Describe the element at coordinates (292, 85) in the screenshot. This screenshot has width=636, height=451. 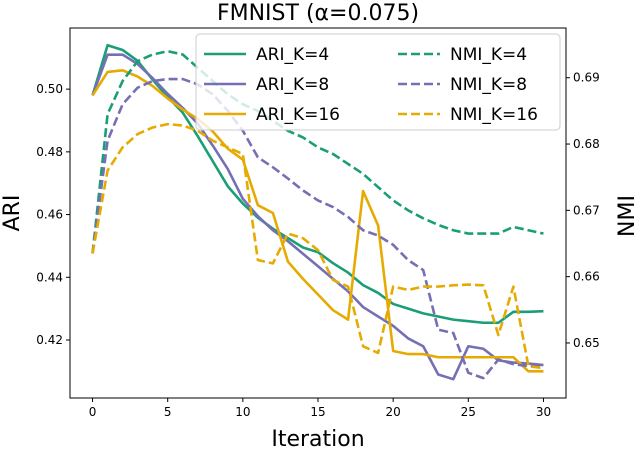
I see `legend-label-ari-k-8: ARI_K=8` at that location.